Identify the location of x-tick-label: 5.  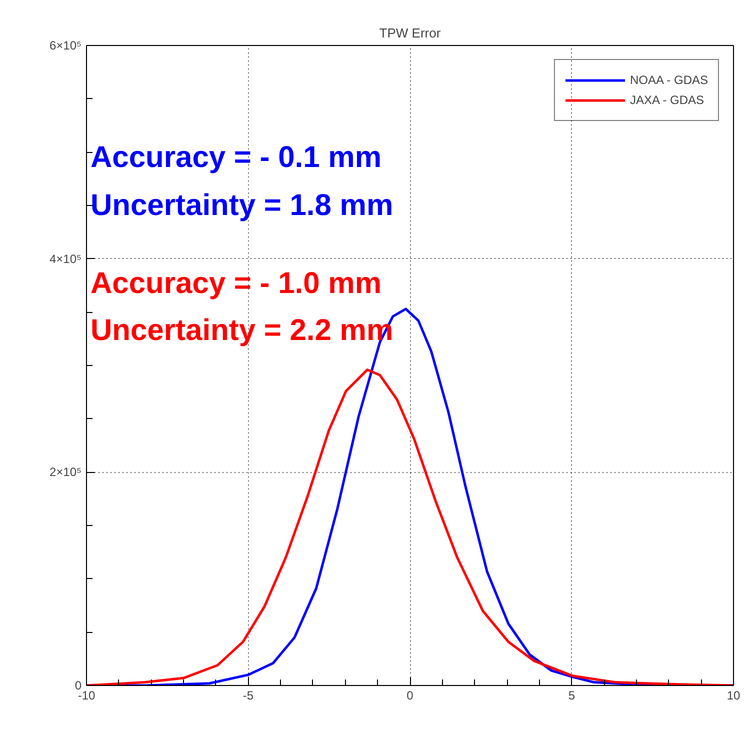
(572, 695).